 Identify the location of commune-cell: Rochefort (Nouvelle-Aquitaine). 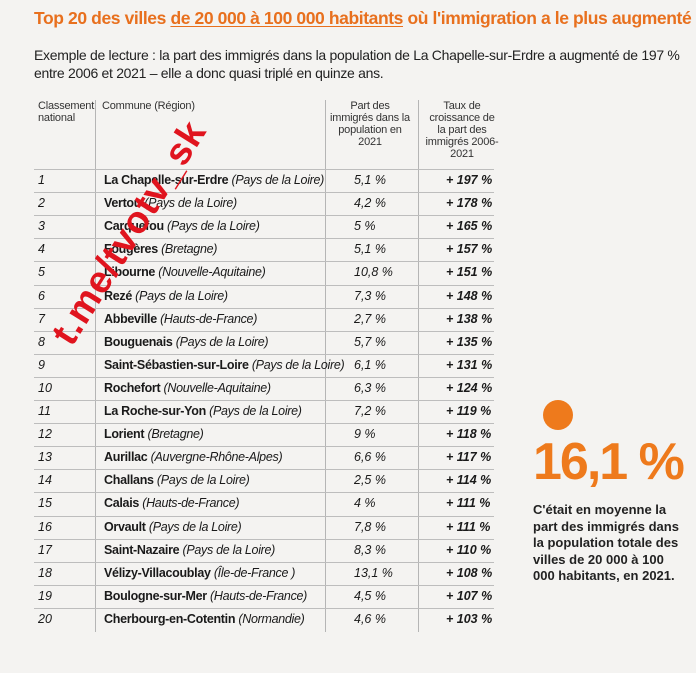
(187, 388).